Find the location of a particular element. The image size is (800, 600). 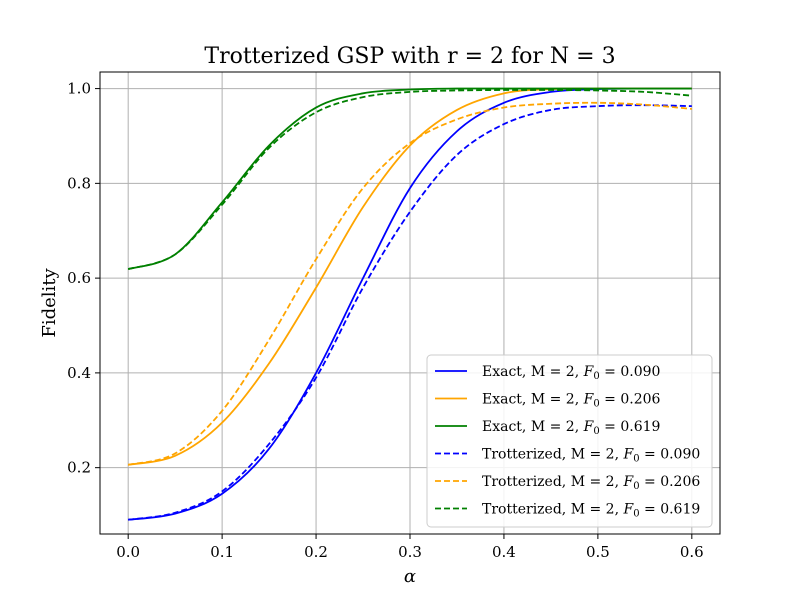

x-tick-label: 0.2 is located at coordinates (316, 552).